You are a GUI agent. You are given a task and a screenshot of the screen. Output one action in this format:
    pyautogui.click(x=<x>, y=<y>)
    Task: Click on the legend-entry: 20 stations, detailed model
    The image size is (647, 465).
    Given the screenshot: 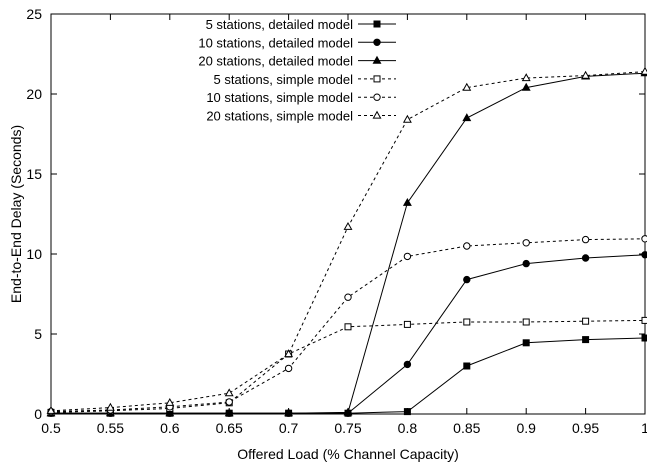 What is the action you would take?
    pyautogui.click(x=297, y=61)
    